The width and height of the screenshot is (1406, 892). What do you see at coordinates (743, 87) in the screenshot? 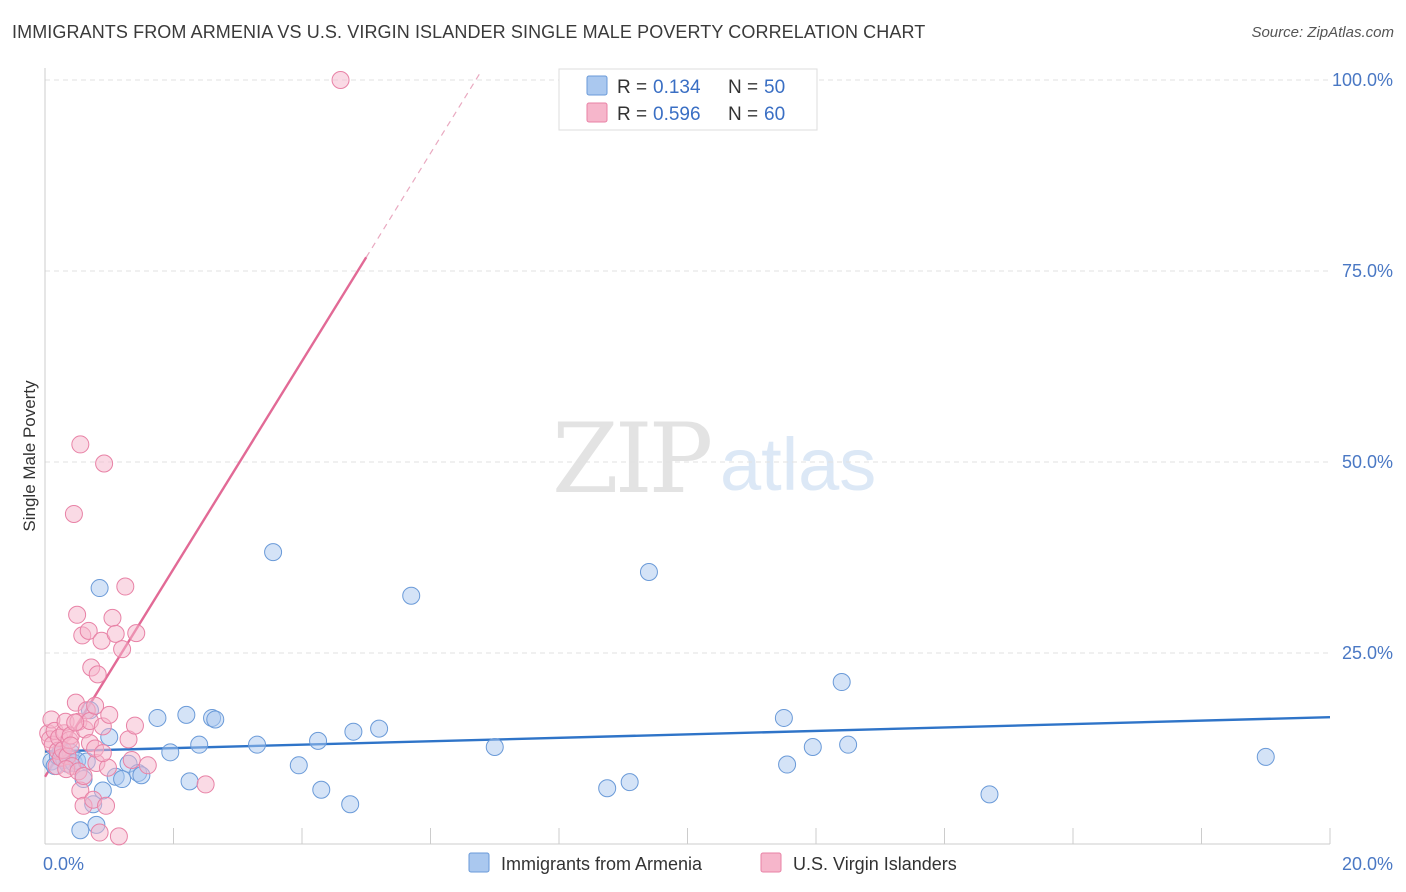
I see `legend-n-label-1: N =` at bounding box center [743, 87].